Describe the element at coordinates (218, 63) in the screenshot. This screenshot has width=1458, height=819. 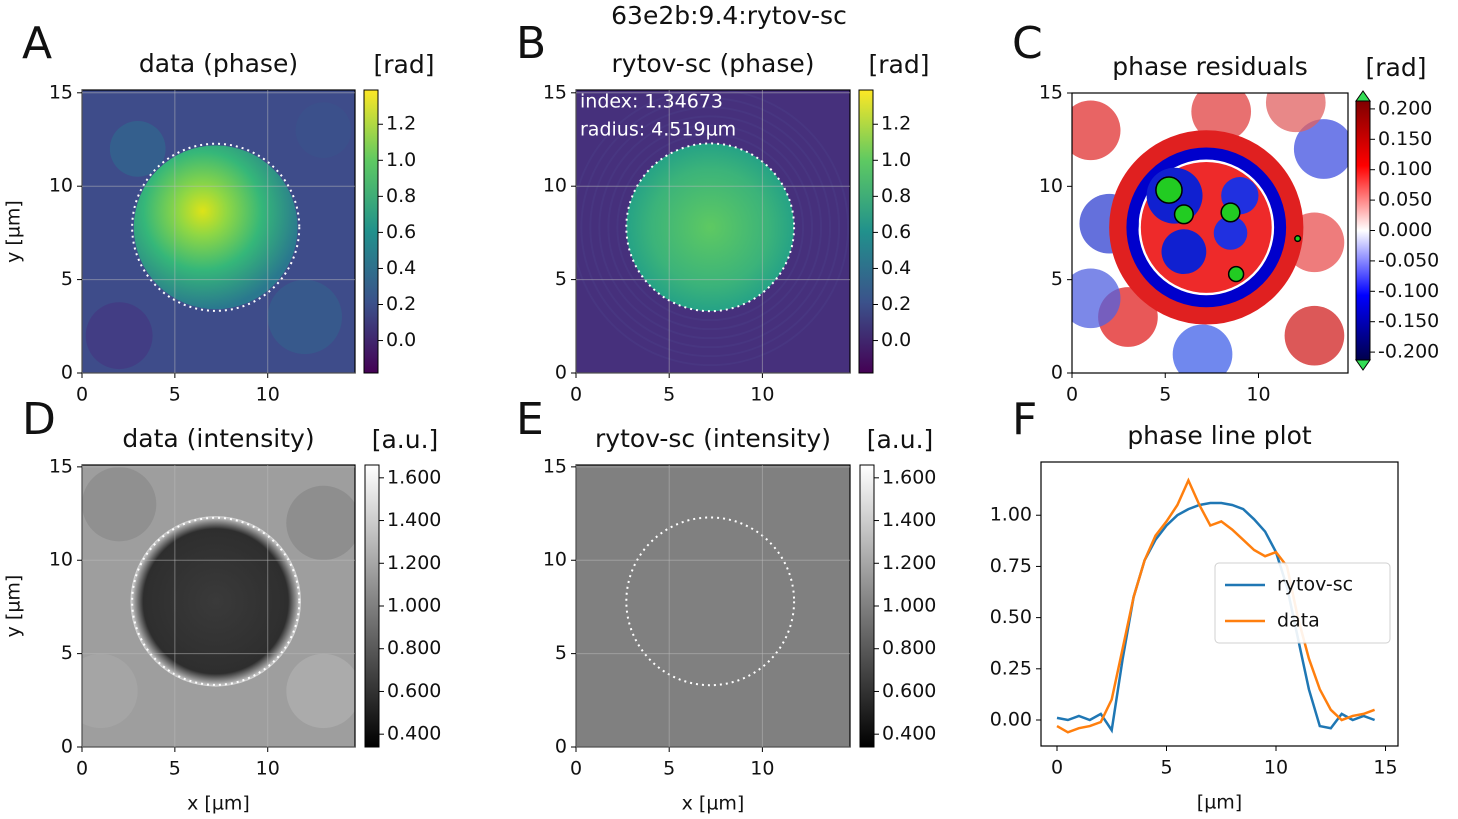
I see `panel-title: data (phase)` at that location.